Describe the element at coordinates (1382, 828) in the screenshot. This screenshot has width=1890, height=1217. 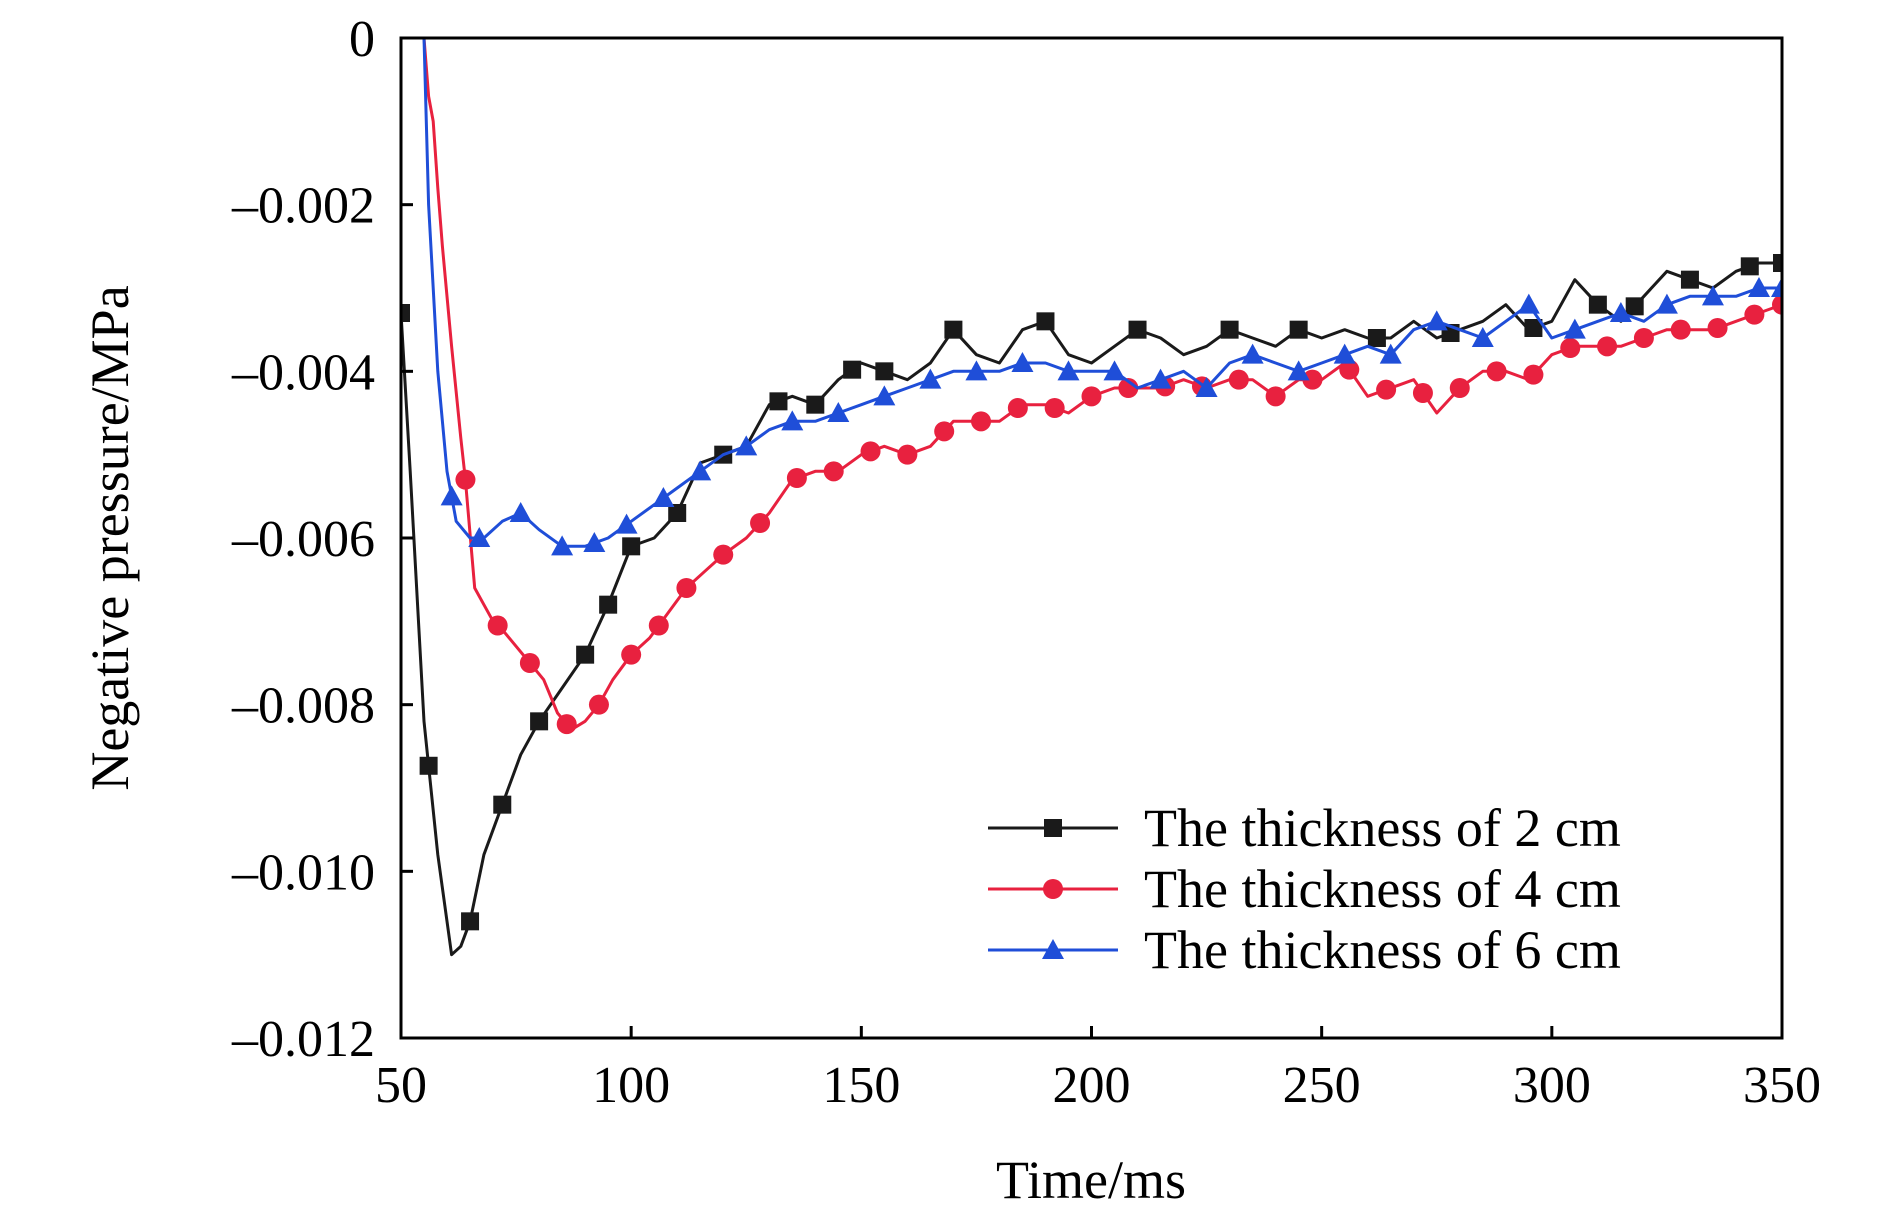
I see `legend-label: The thickness of 2 cm` at that location.